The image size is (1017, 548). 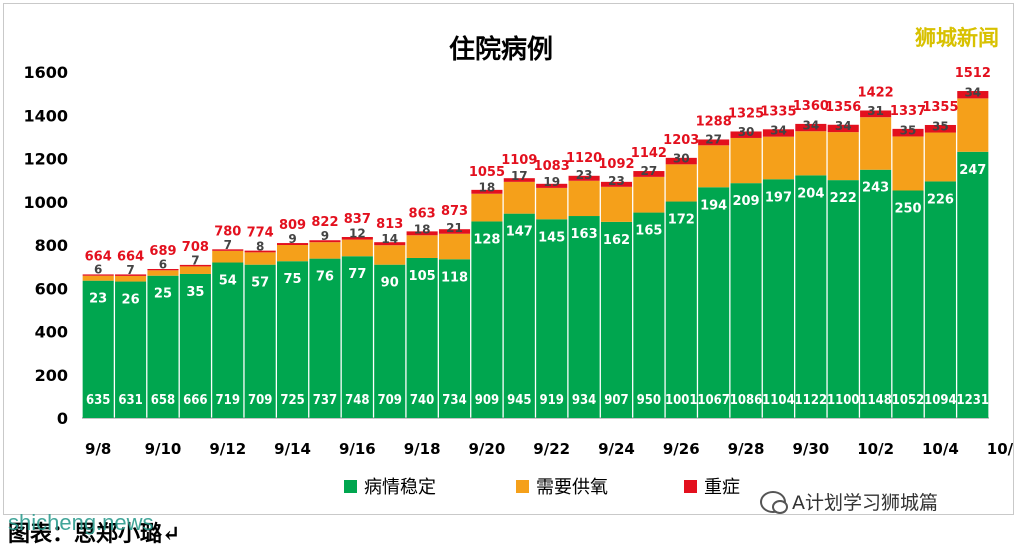 I want to click on y-tick-label: 800, so click(x=51, y=245).